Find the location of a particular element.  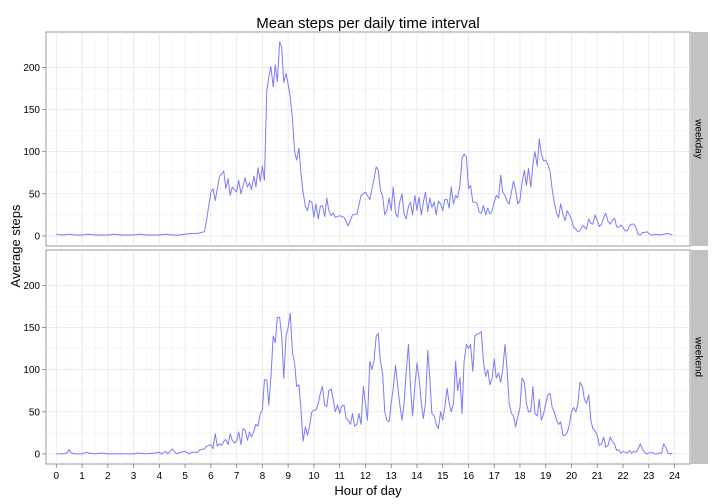

x-tick-label: 1 is located at coordinates (82, 476).